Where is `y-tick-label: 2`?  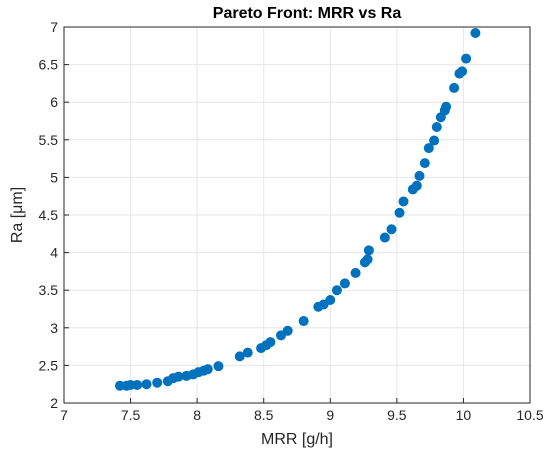 y-tick-label: 2 is located at coordinates (54, 403).